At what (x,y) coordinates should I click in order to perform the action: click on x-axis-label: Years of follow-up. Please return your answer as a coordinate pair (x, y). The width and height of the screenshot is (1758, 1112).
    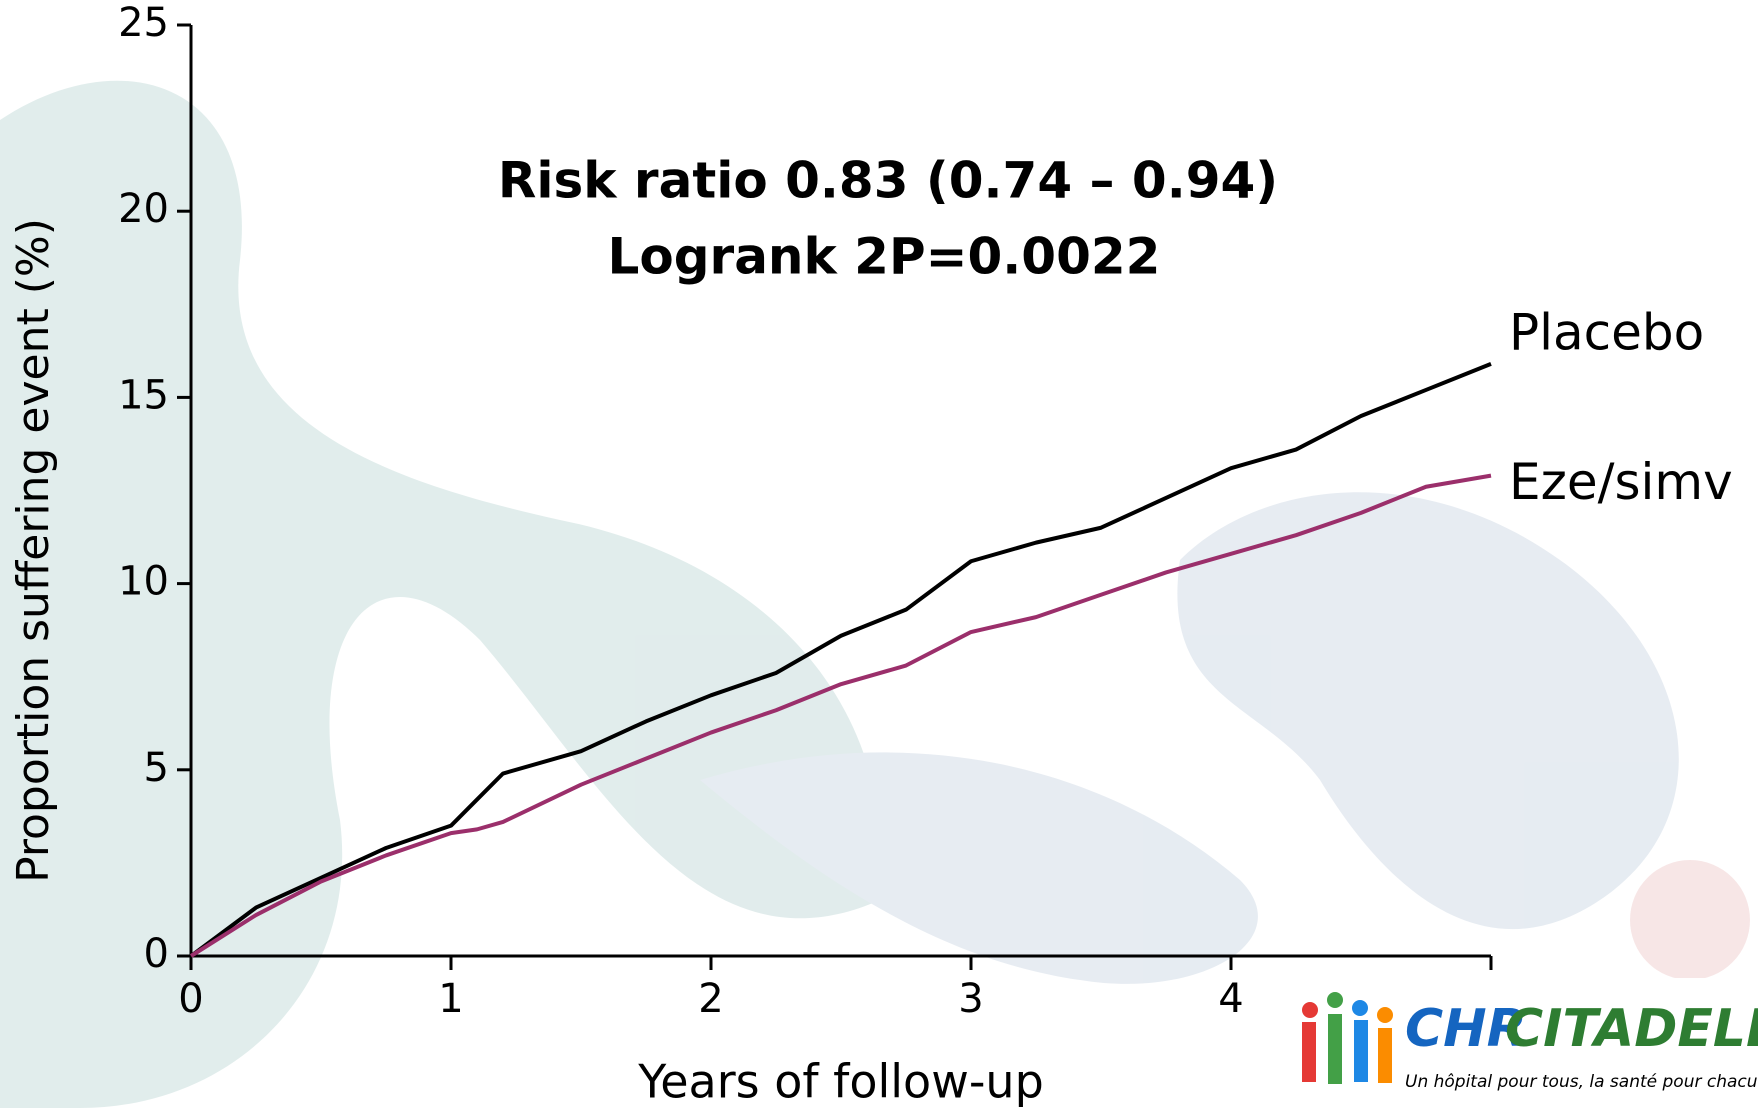
    Looking at the image, I should click on (840, 1082).